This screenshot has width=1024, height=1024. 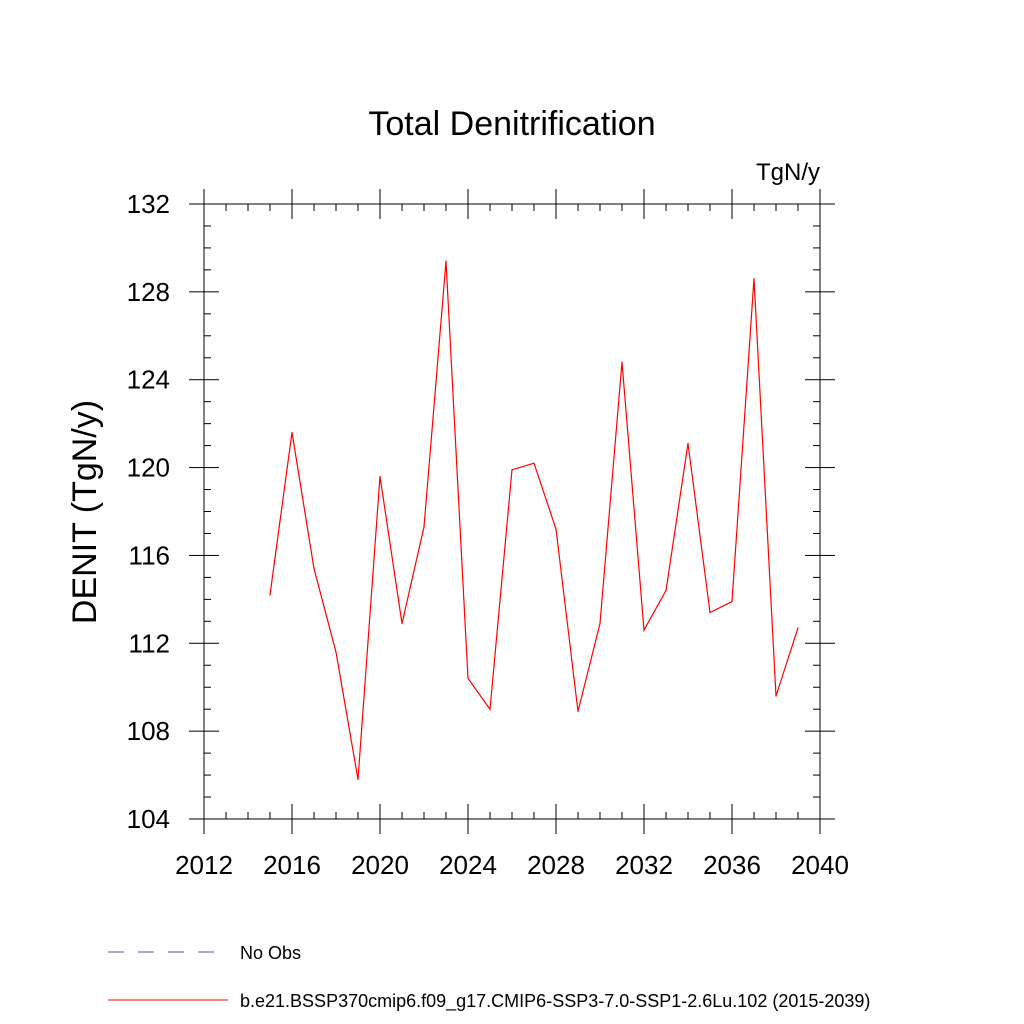 I want to click on legend-label: No Obs, so click(x=270, y=953).